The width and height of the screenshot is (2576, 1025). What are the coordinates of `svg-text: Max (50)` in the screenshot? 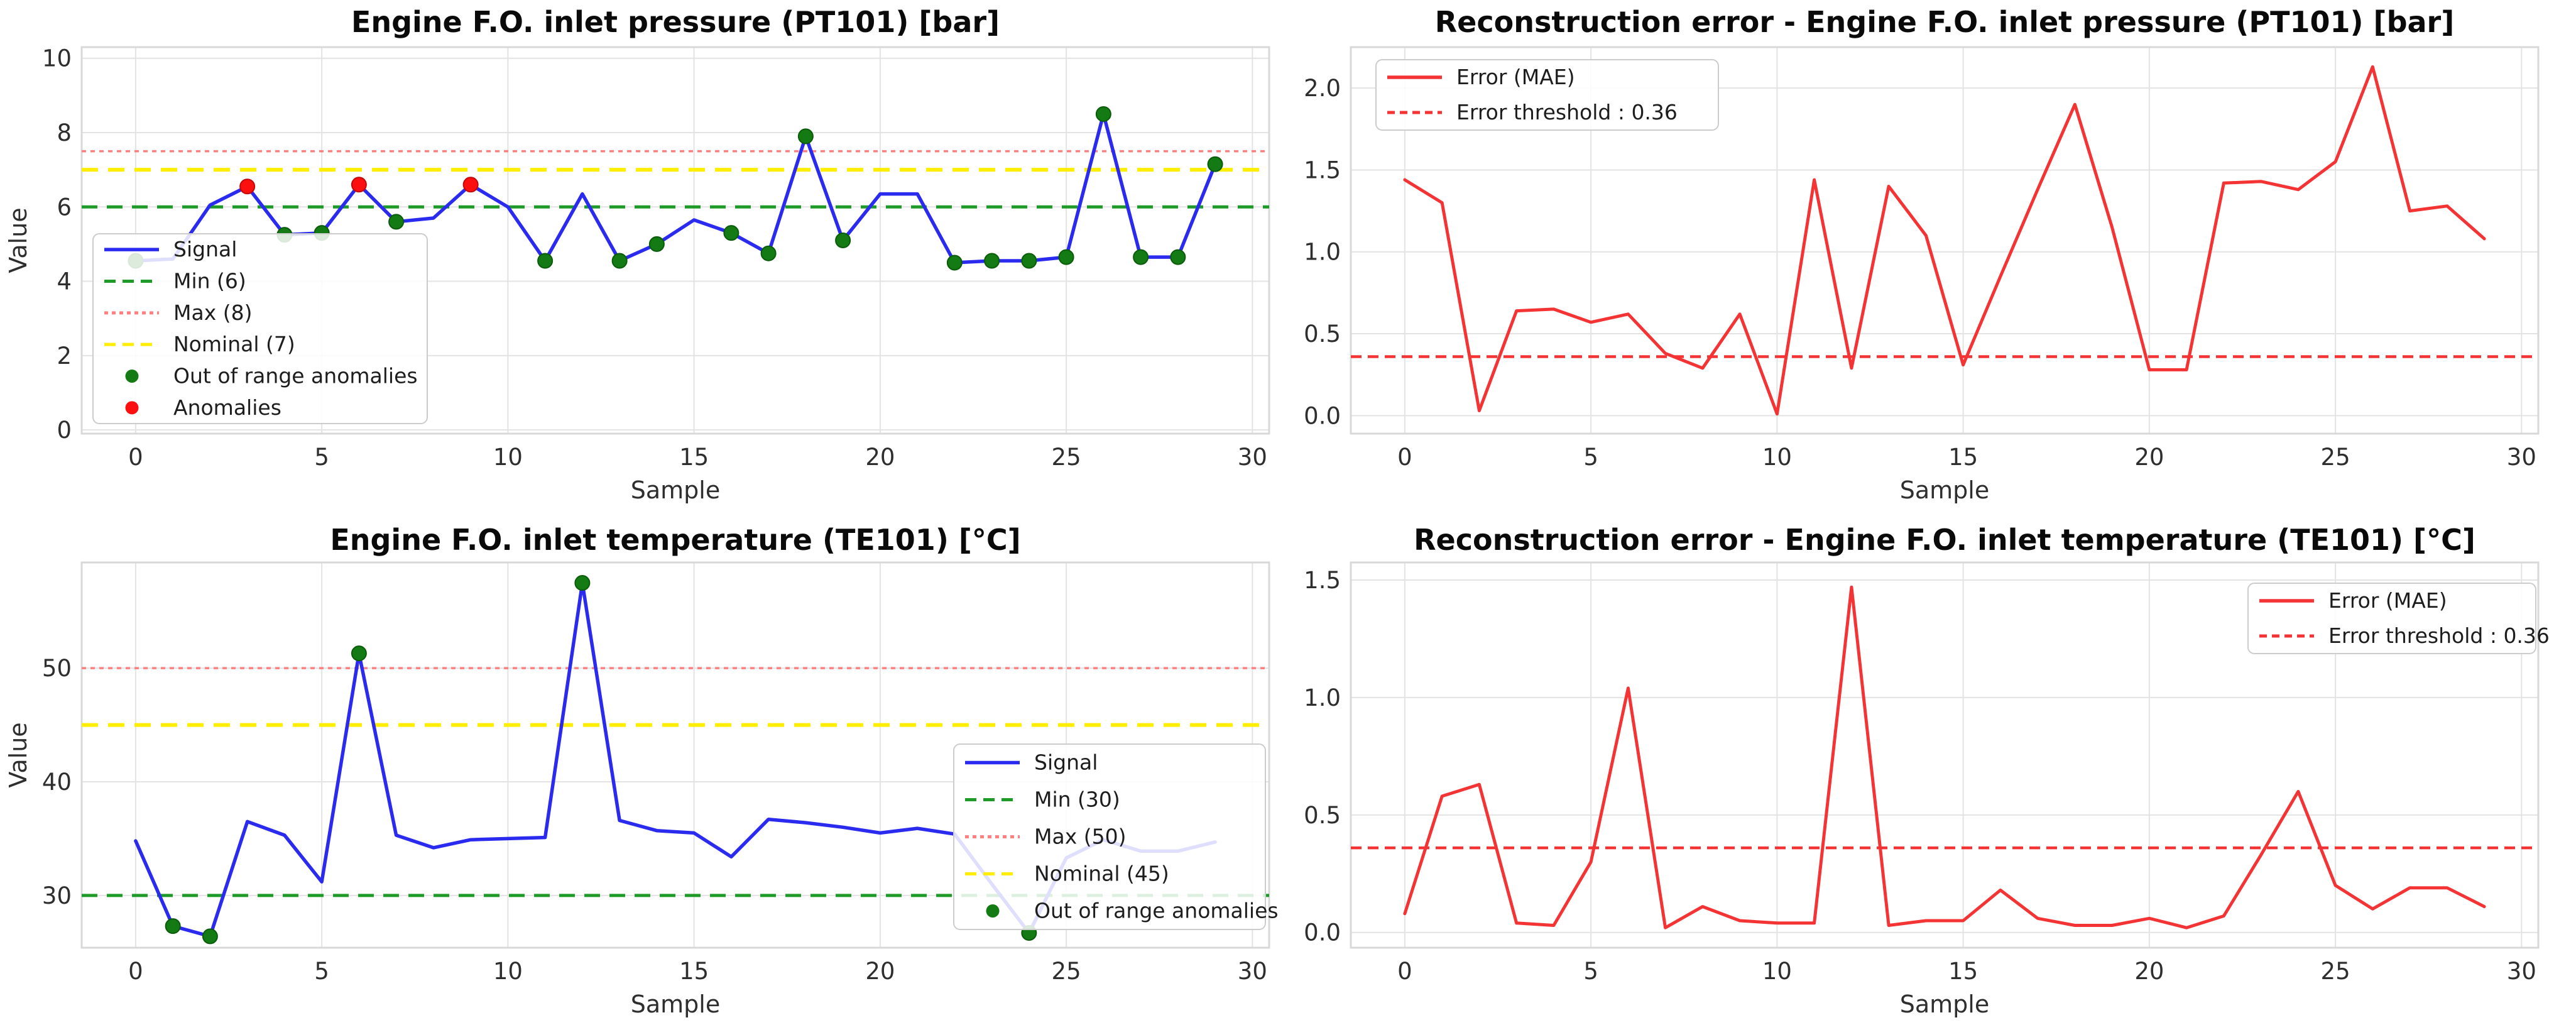 It's located at (1080, 837).